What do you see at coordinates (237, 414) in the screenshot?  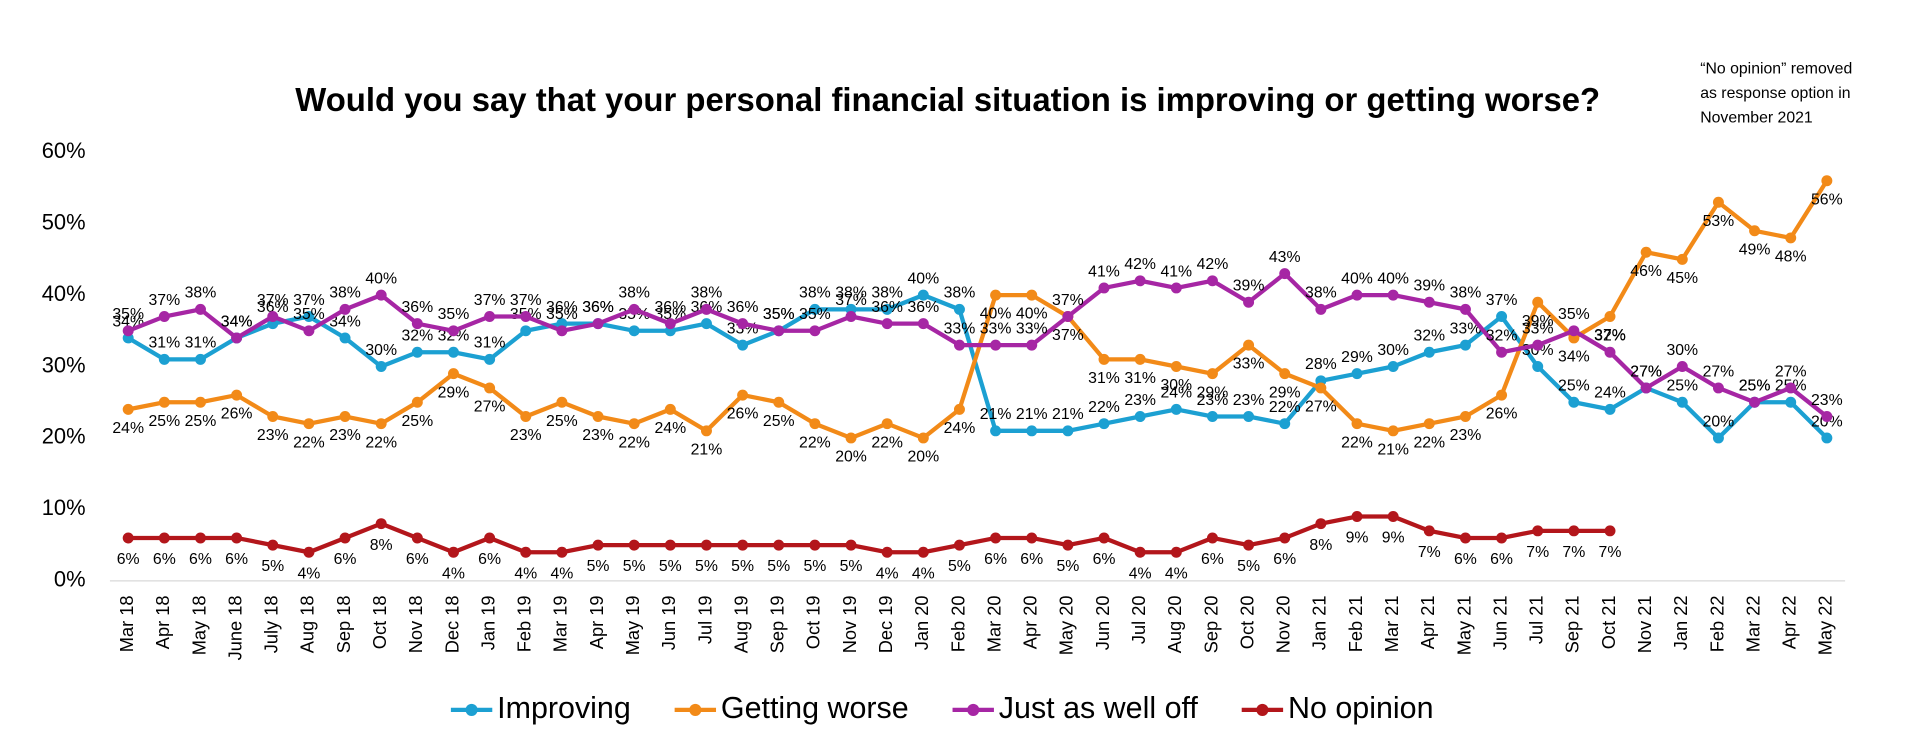 I see `data-label: 26%` at bounding box center [237, 414].